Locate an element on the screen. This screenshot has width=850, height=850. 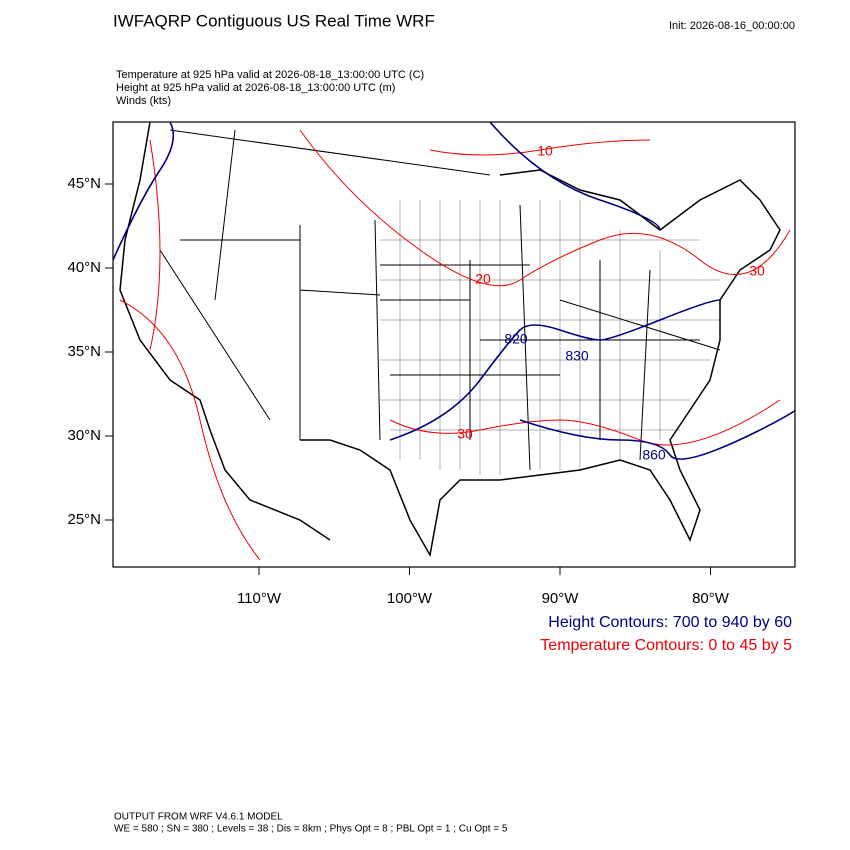
lon-label: 90°W is located at coordinates (561, 598).